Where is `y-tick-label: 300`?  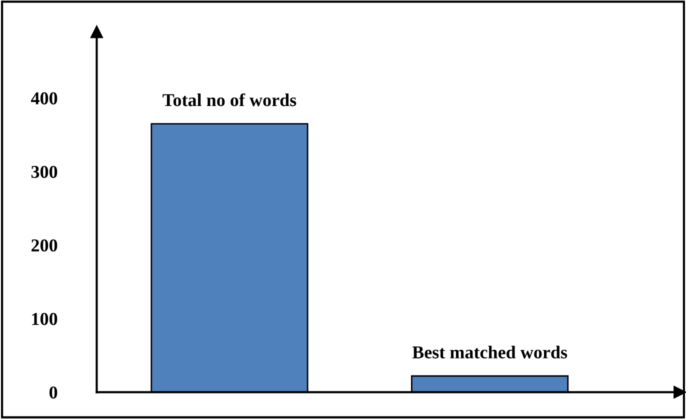 y-tick-label: 300 is located at coordinates (44, 172).